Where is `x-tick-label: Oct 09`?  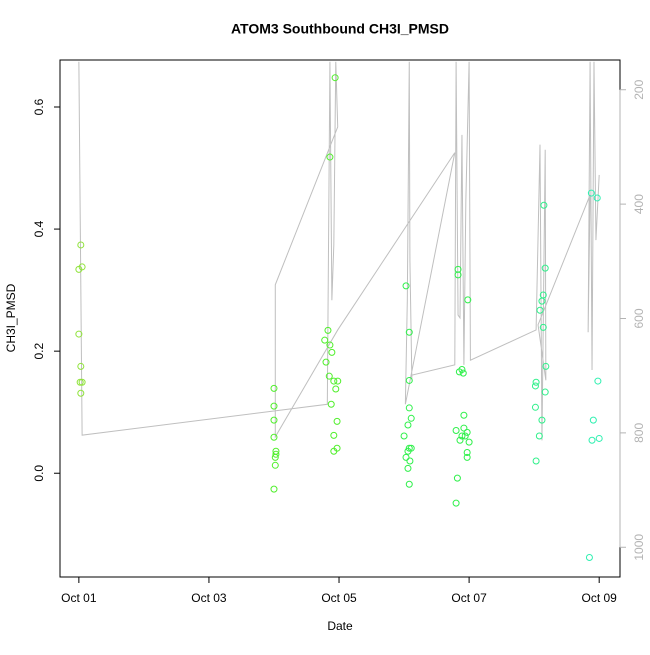 x-tick-label: Oct 09 is located at coordinates (600, 598).